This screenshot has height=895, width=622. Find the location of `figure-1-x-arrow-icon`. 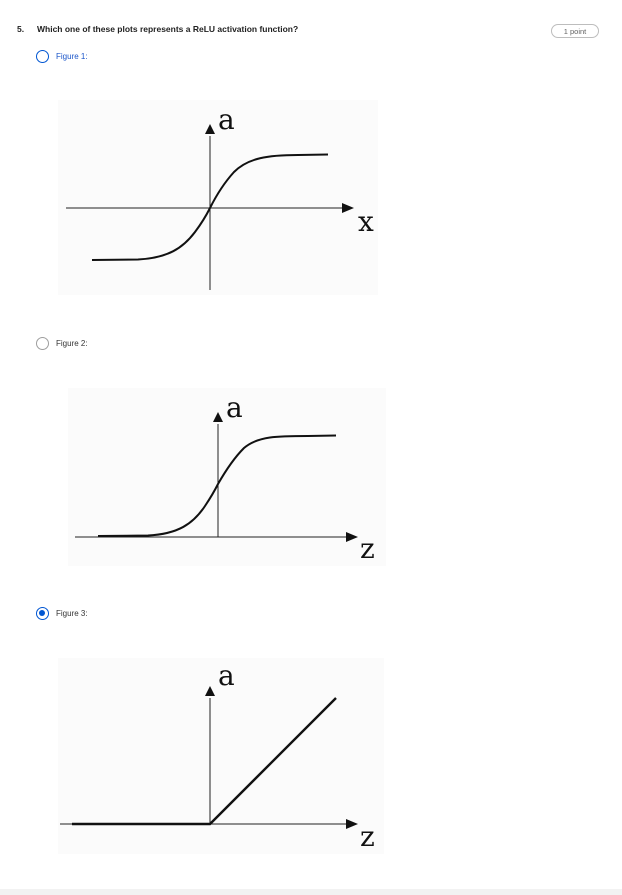

figure-1-x-arrow-icon is located at coordinates (348, 208).